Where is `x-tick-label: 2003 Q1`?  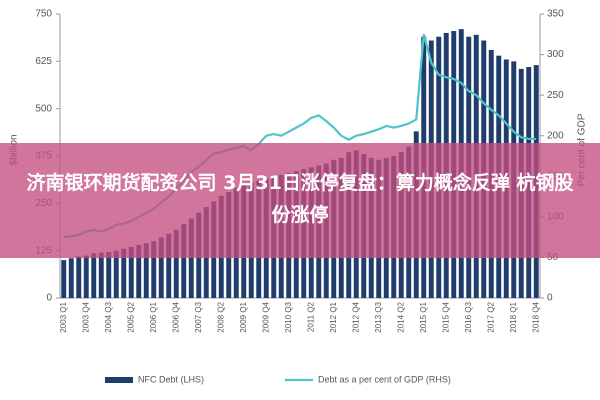
x-tick-label: 2003 Q1 is located at coordinates (63, 316).